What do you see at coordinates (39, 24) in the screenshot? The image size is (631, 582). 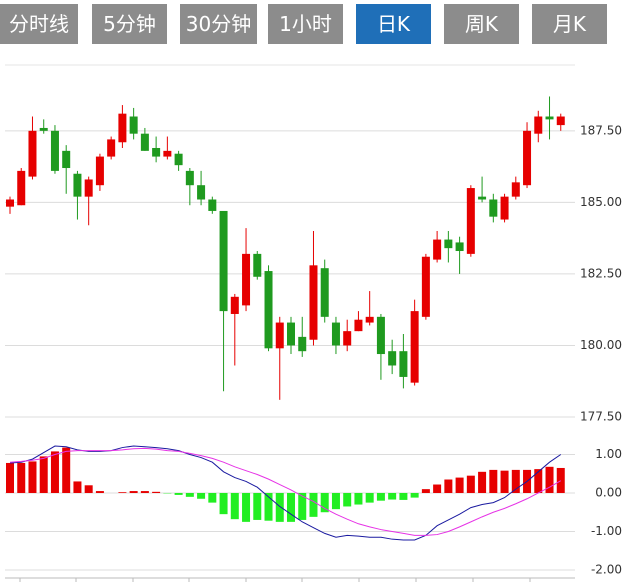 I see `tab: 分时线` at bounding box center [39, 24].